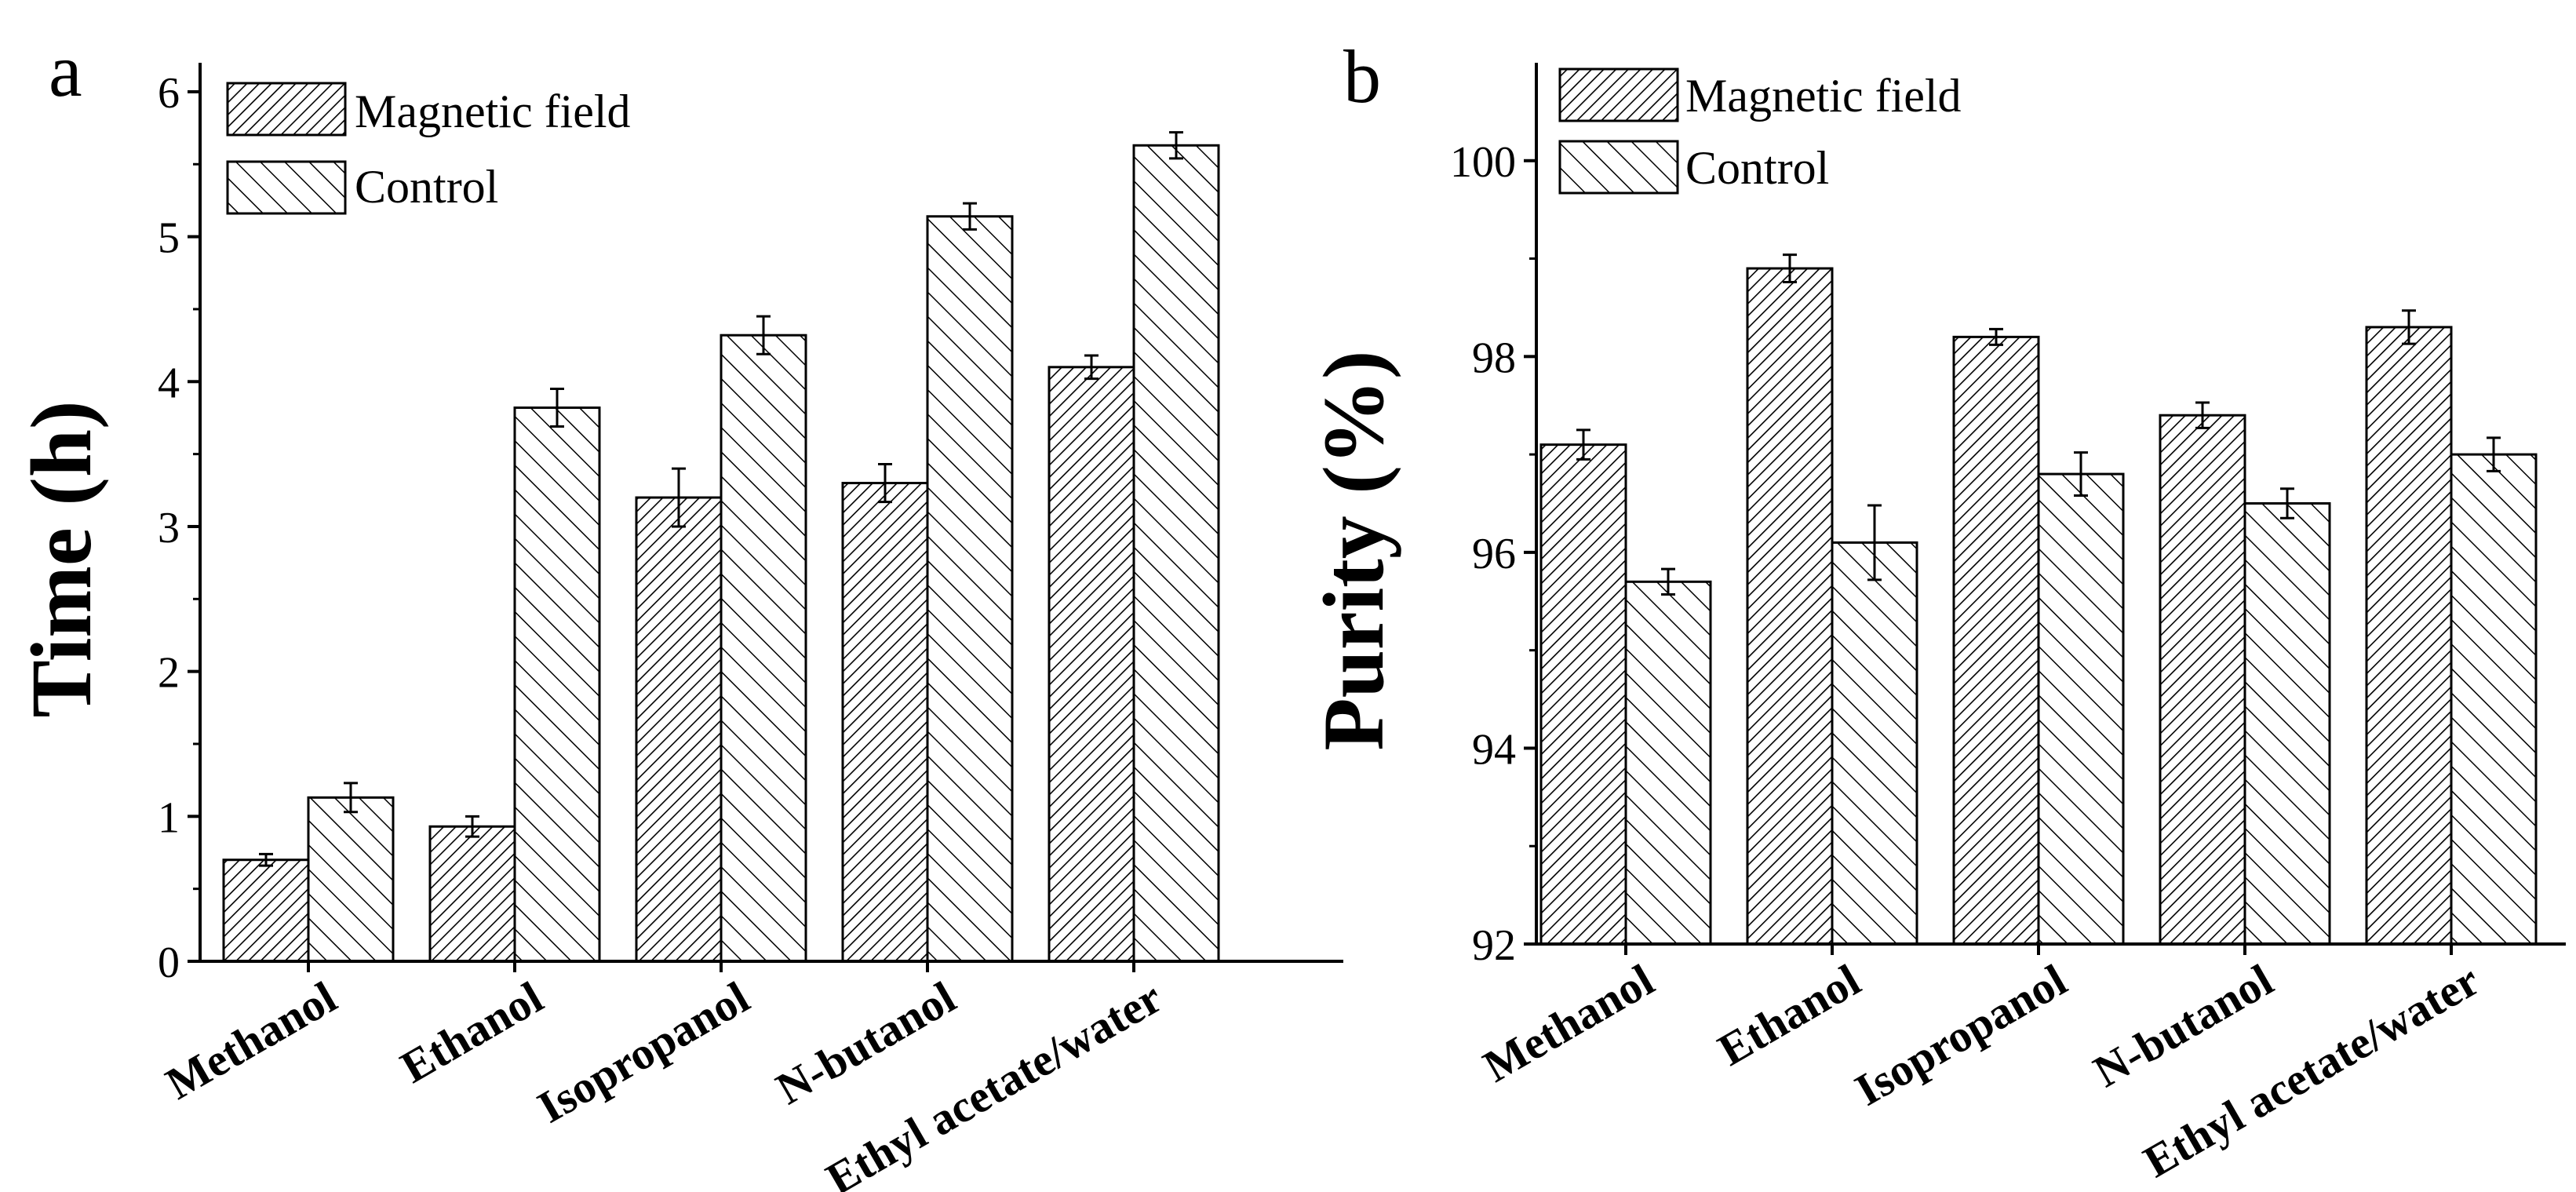 This screenshot has width=2576, height=1192. I want to click on panel-b-error-bar-magnetic-field-isopropanol, so click(1996, 337).